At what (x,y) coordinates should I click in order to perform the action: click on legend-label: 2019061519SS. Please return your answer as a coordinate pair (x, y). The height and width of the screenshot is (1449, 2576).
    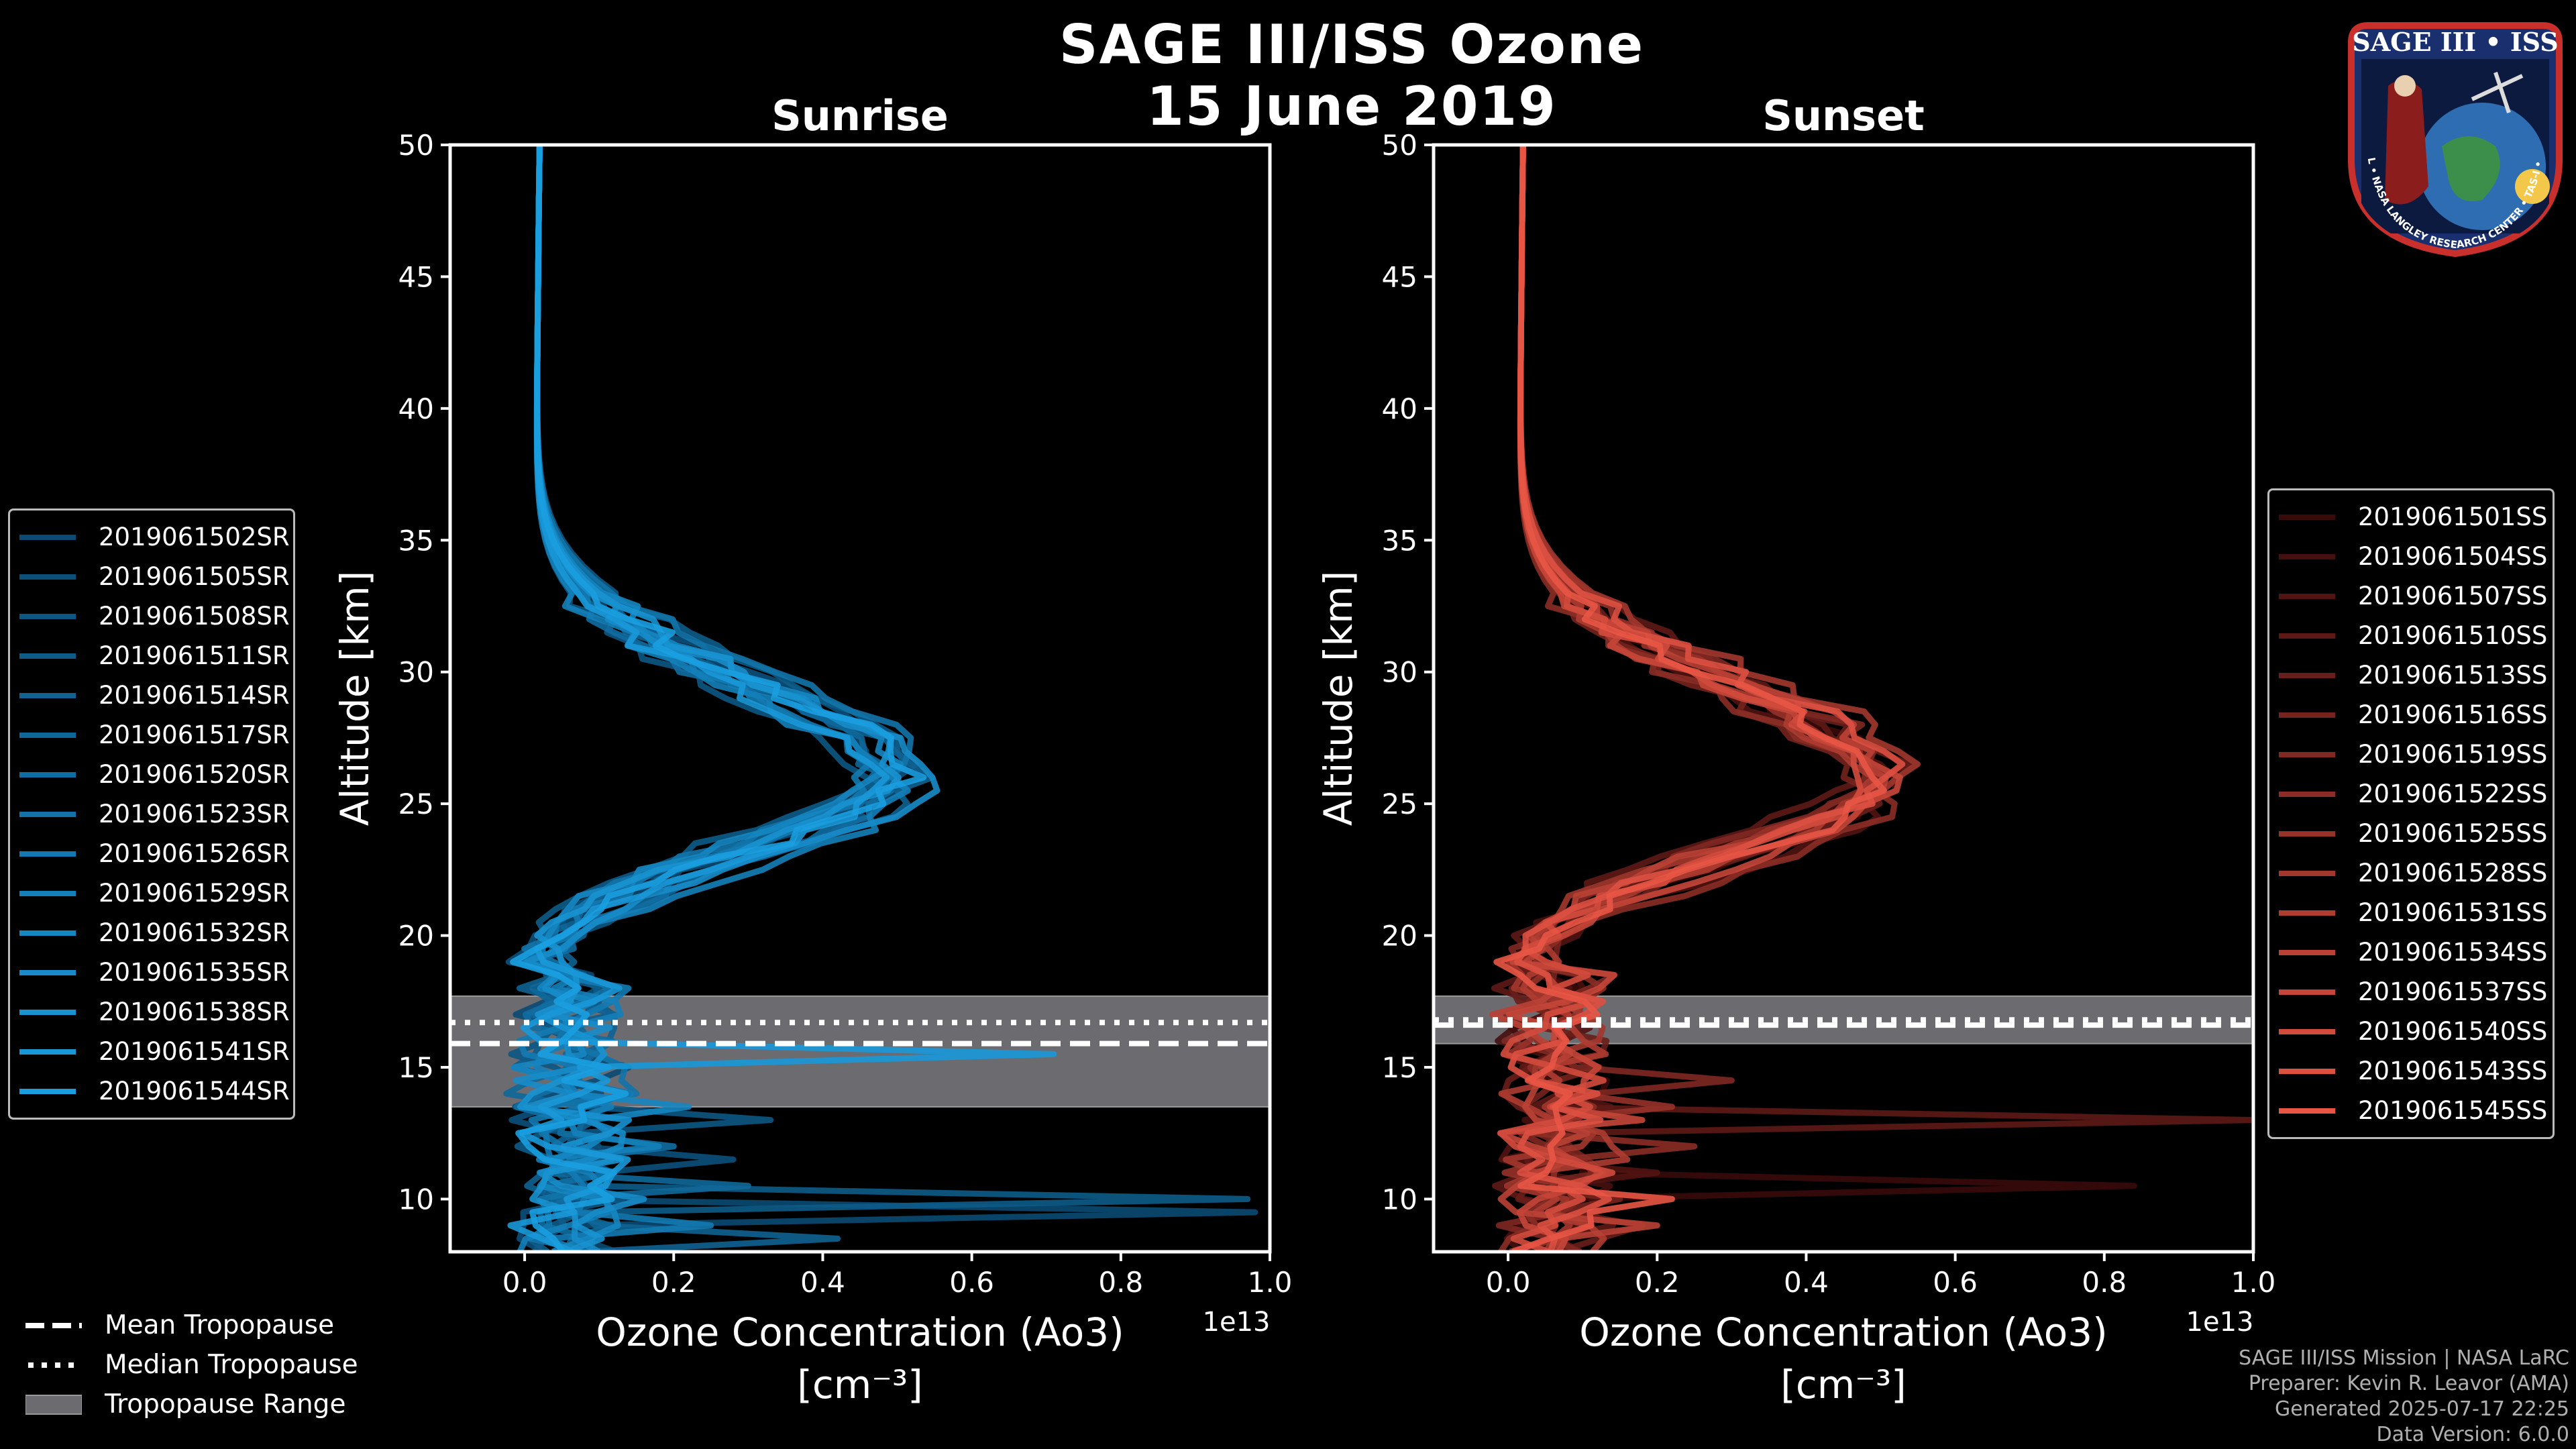
    Looking at the image, I should click on (2453, 754).